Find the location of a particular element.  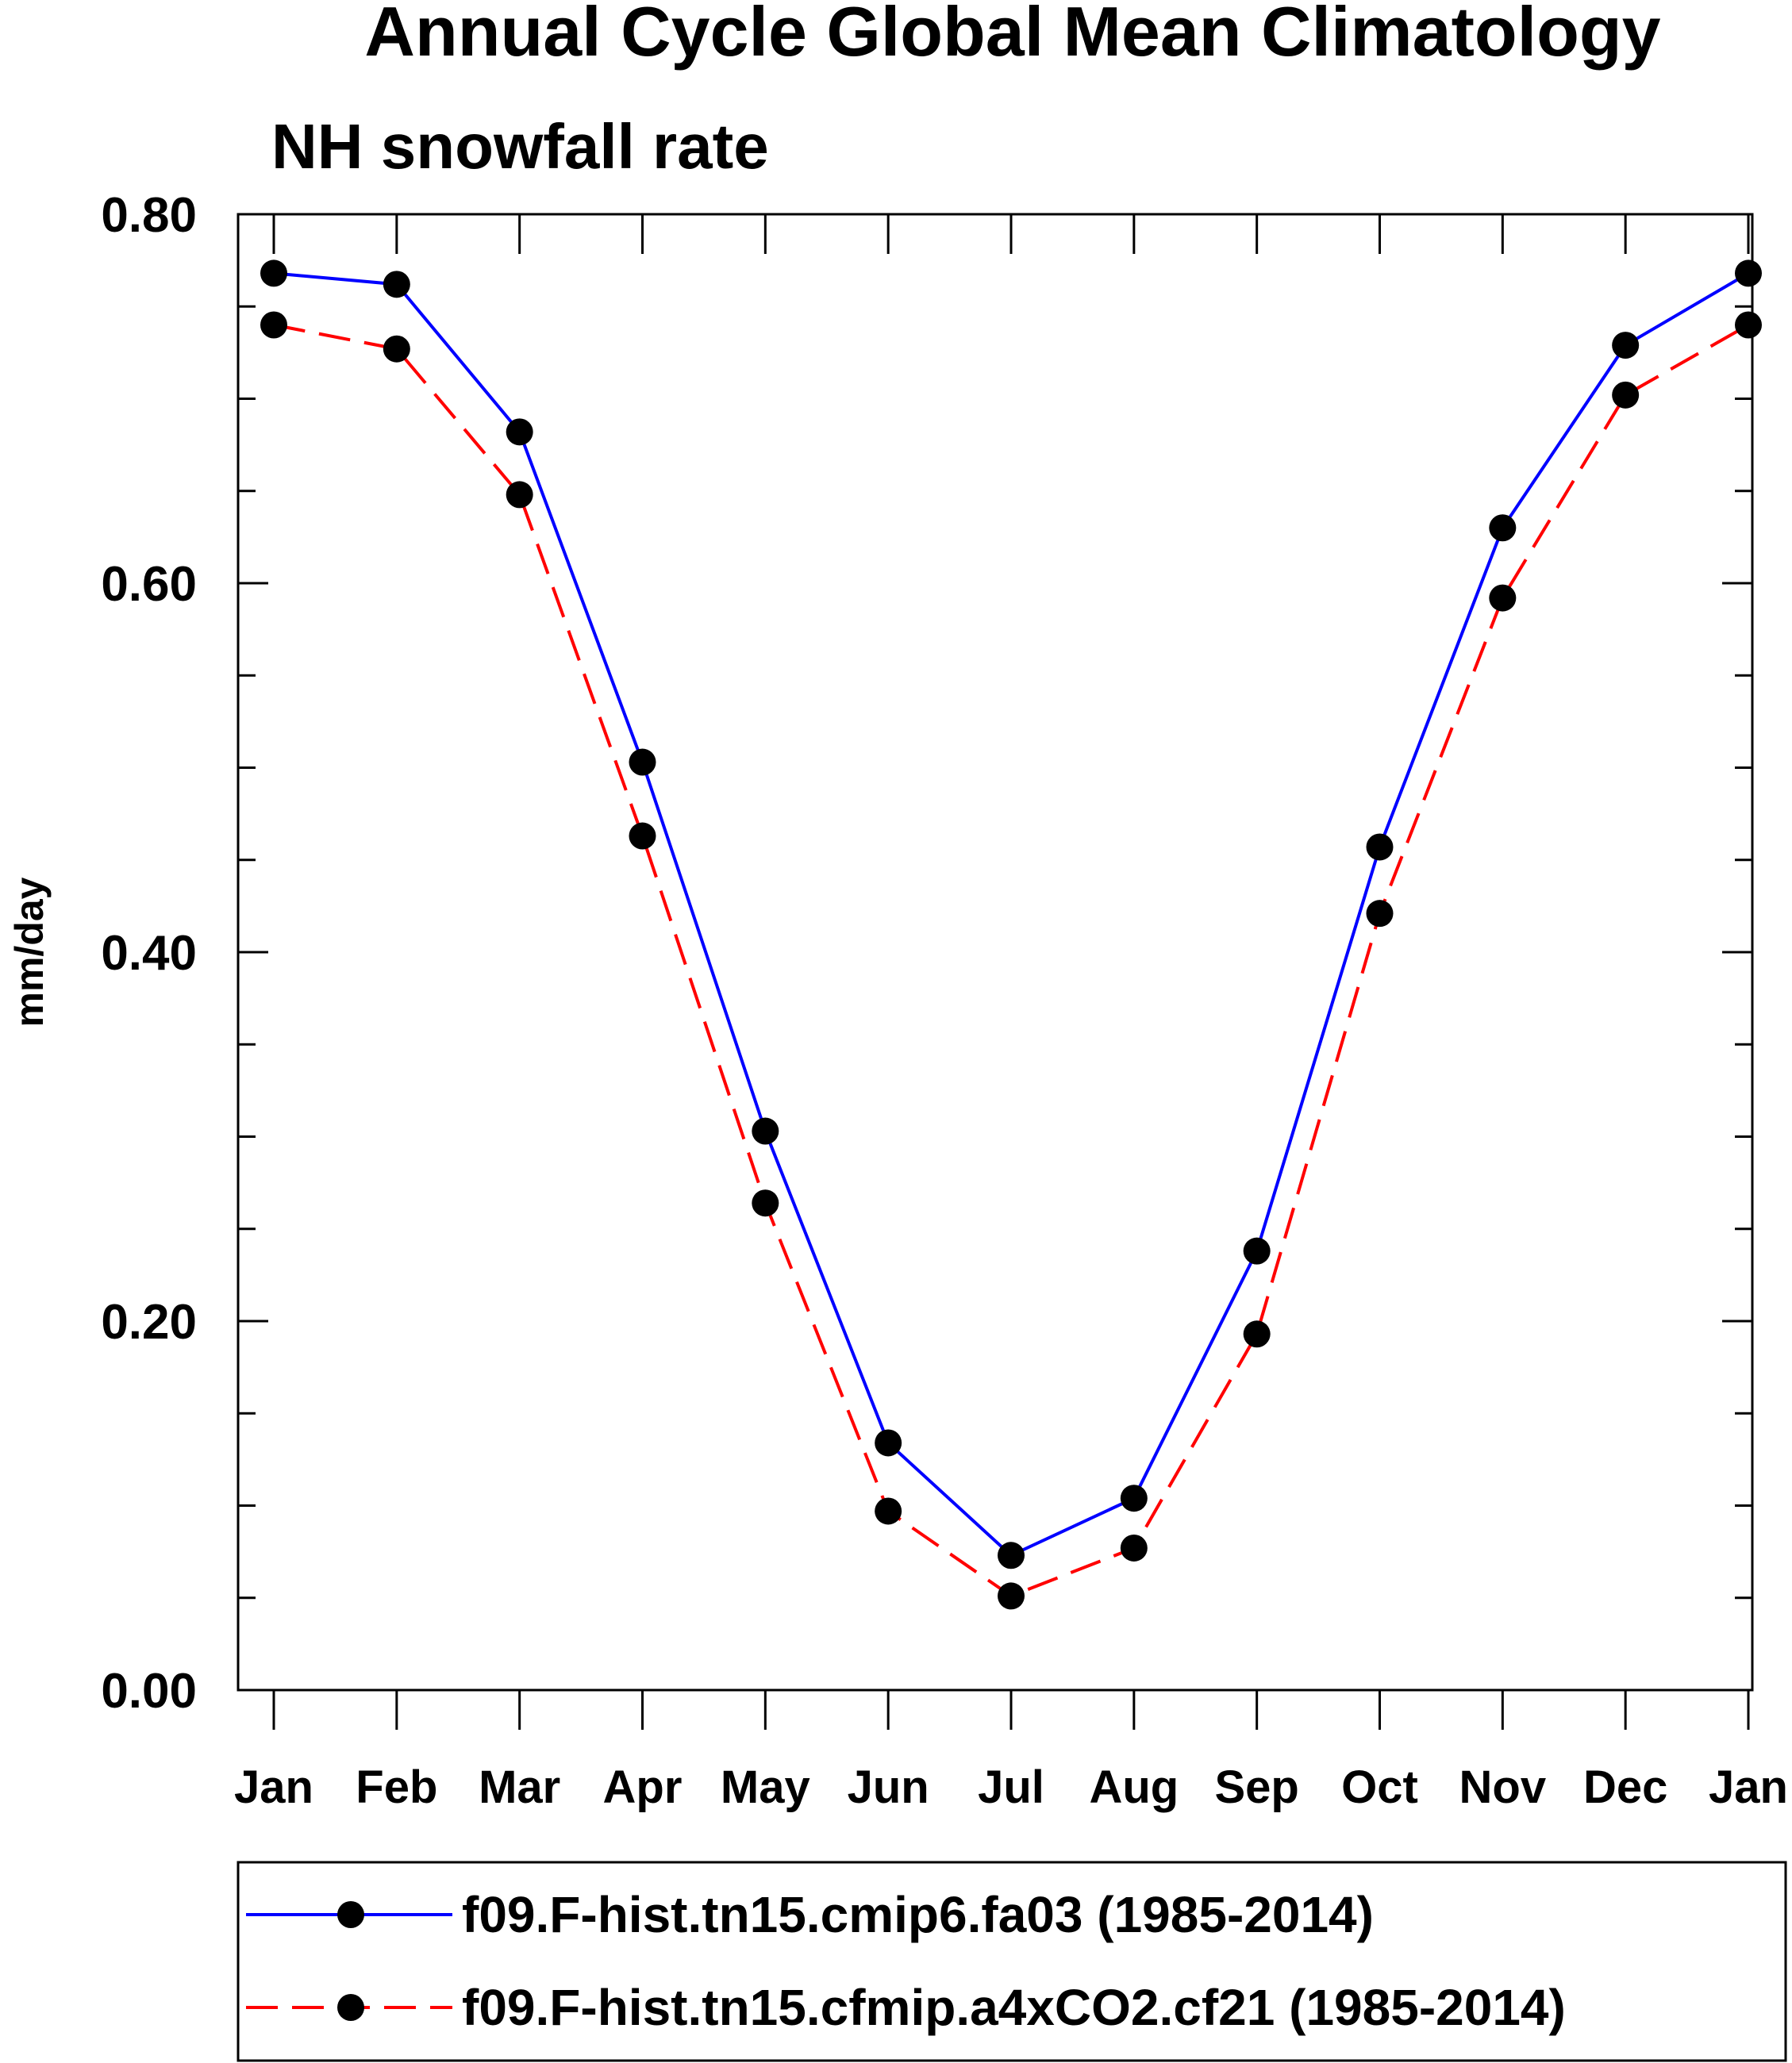

legend-label-series-1: f09.F-hist.tn15.cmip6.fa03 (1985-2014) is located at coordinates (918, 1914).